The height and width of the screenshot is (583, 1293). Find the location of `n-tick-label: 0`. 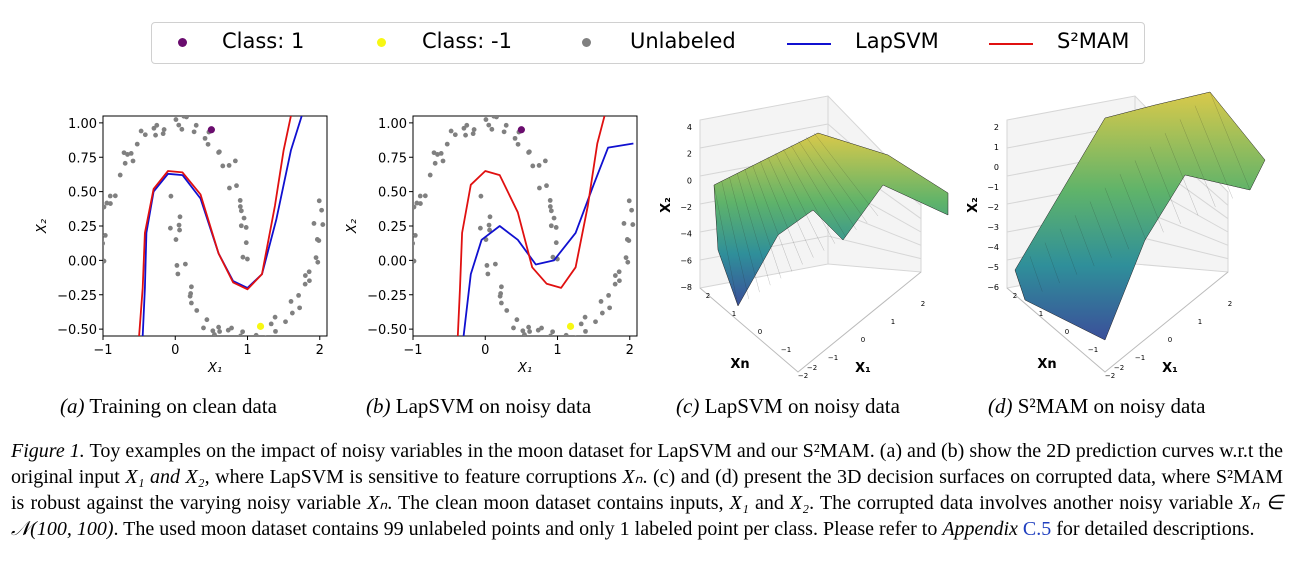

n-tick-label: 0 is located at coordinates (760, 332).